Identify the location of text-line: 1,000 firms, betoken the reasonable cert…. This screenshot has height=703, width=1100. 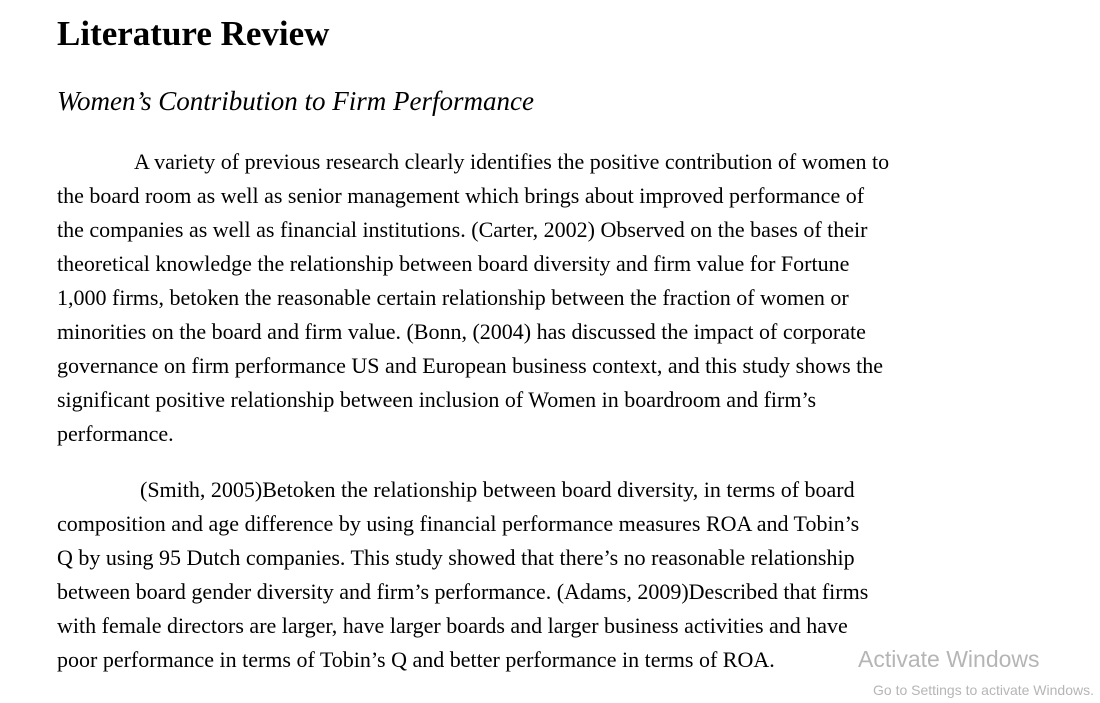
(453, 297).